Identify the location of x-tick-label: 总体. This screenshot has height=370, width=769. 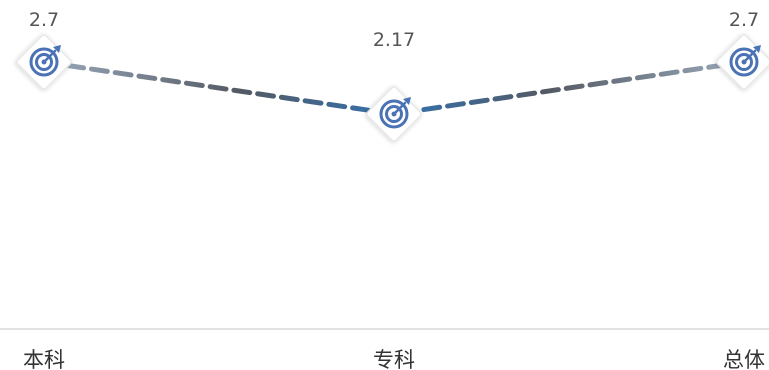
(744, 359).